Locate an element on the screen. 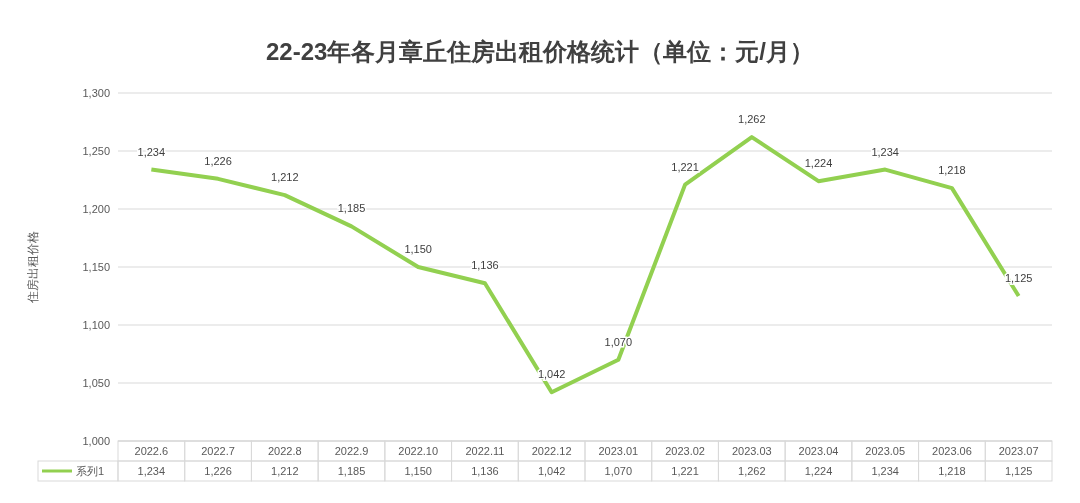 The height and width of the screenshot is (503, 1080). text: 1,224 is located at coordinates (818, 163).